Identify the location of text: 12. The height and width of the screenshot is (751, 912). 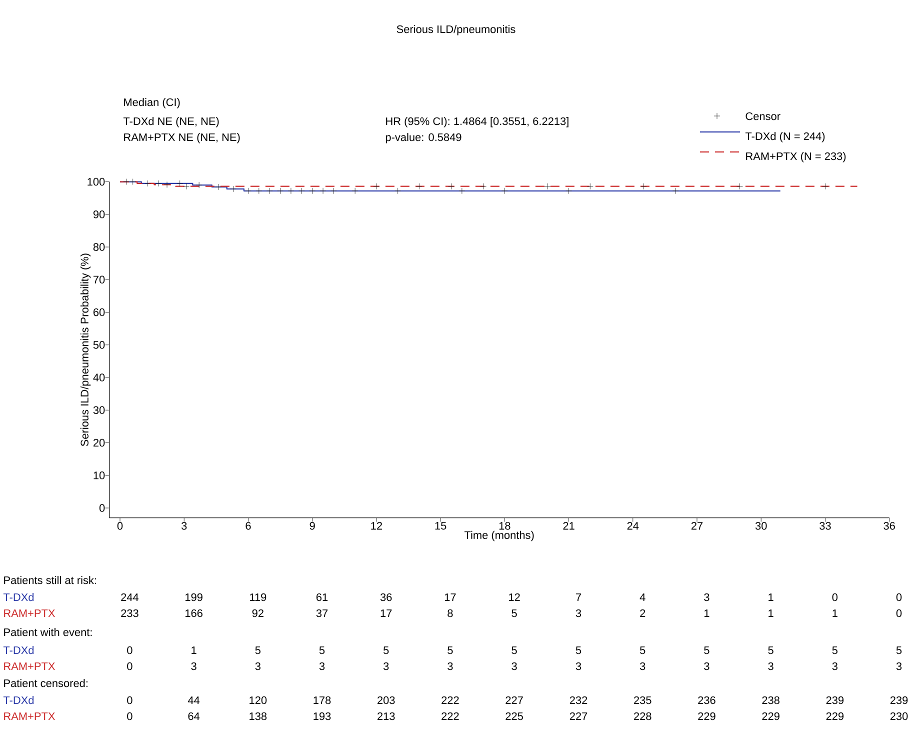
(514, 597).